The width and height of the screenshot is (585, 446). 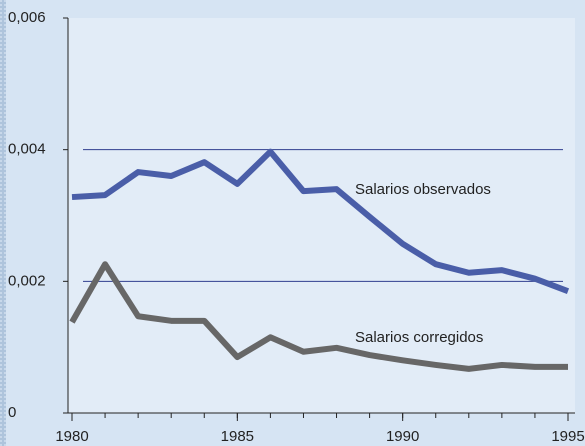 What do you see at coordinates (71, 436) in the screenshot?
I see `x-tick-label: 1980` at bounding box center [71, 436].